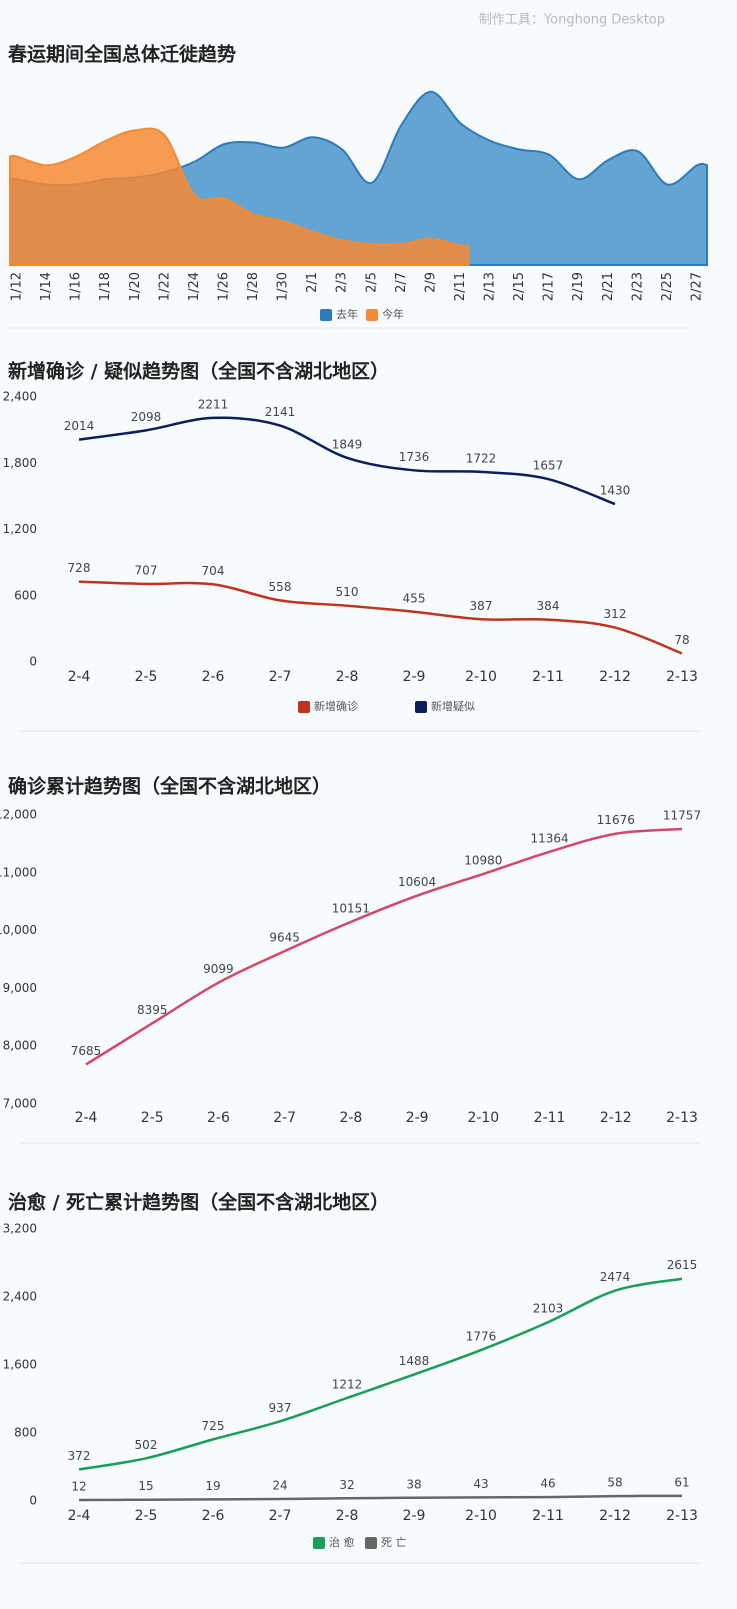 This screenshot has height=1609, width=737. Describe the element at coordinates (414, 1516) in the screenshot. I see `x-tick-label: 2-9` at that location.